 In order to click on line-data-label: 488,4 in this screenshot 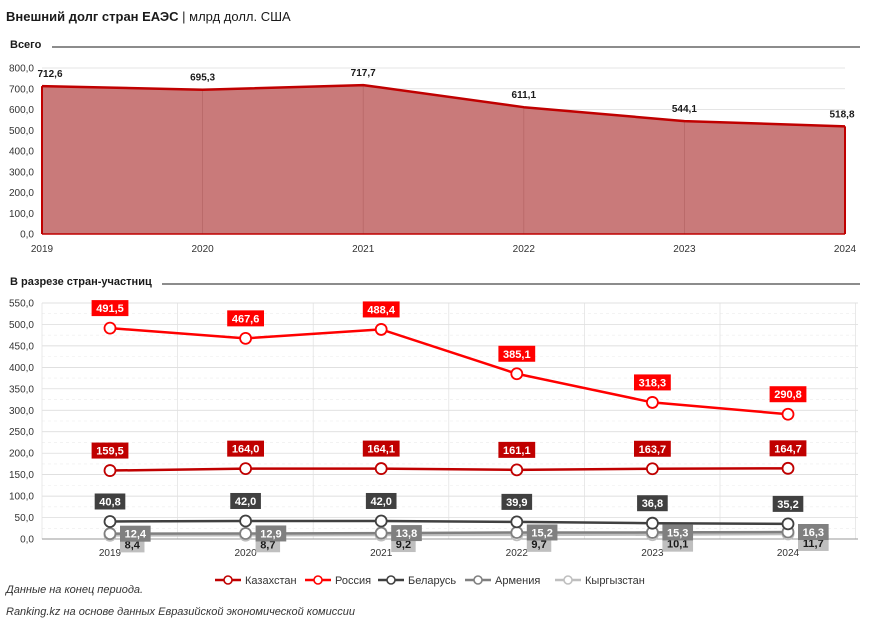, I will do `click(381, 310)`.